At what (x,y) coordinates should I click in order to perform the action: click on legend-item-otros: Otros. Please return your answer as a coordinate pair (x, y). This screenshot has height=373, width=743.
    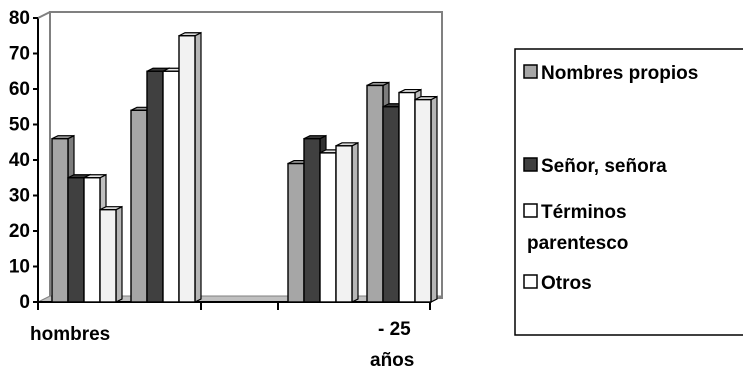
    Looking at the image, I should click on (557, 283).